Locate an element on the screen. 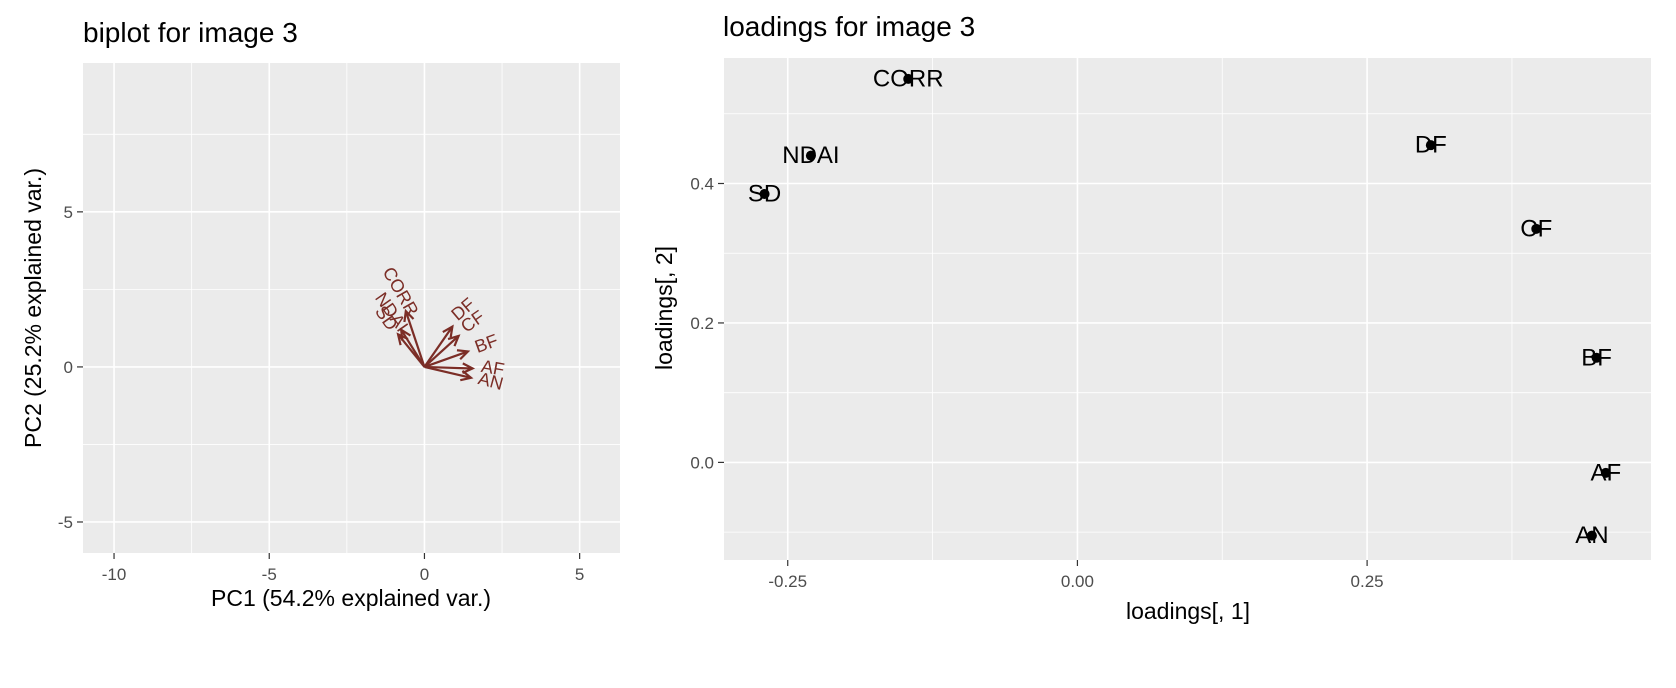  x-tick-label: -10 is located at coordinates (114, 574).